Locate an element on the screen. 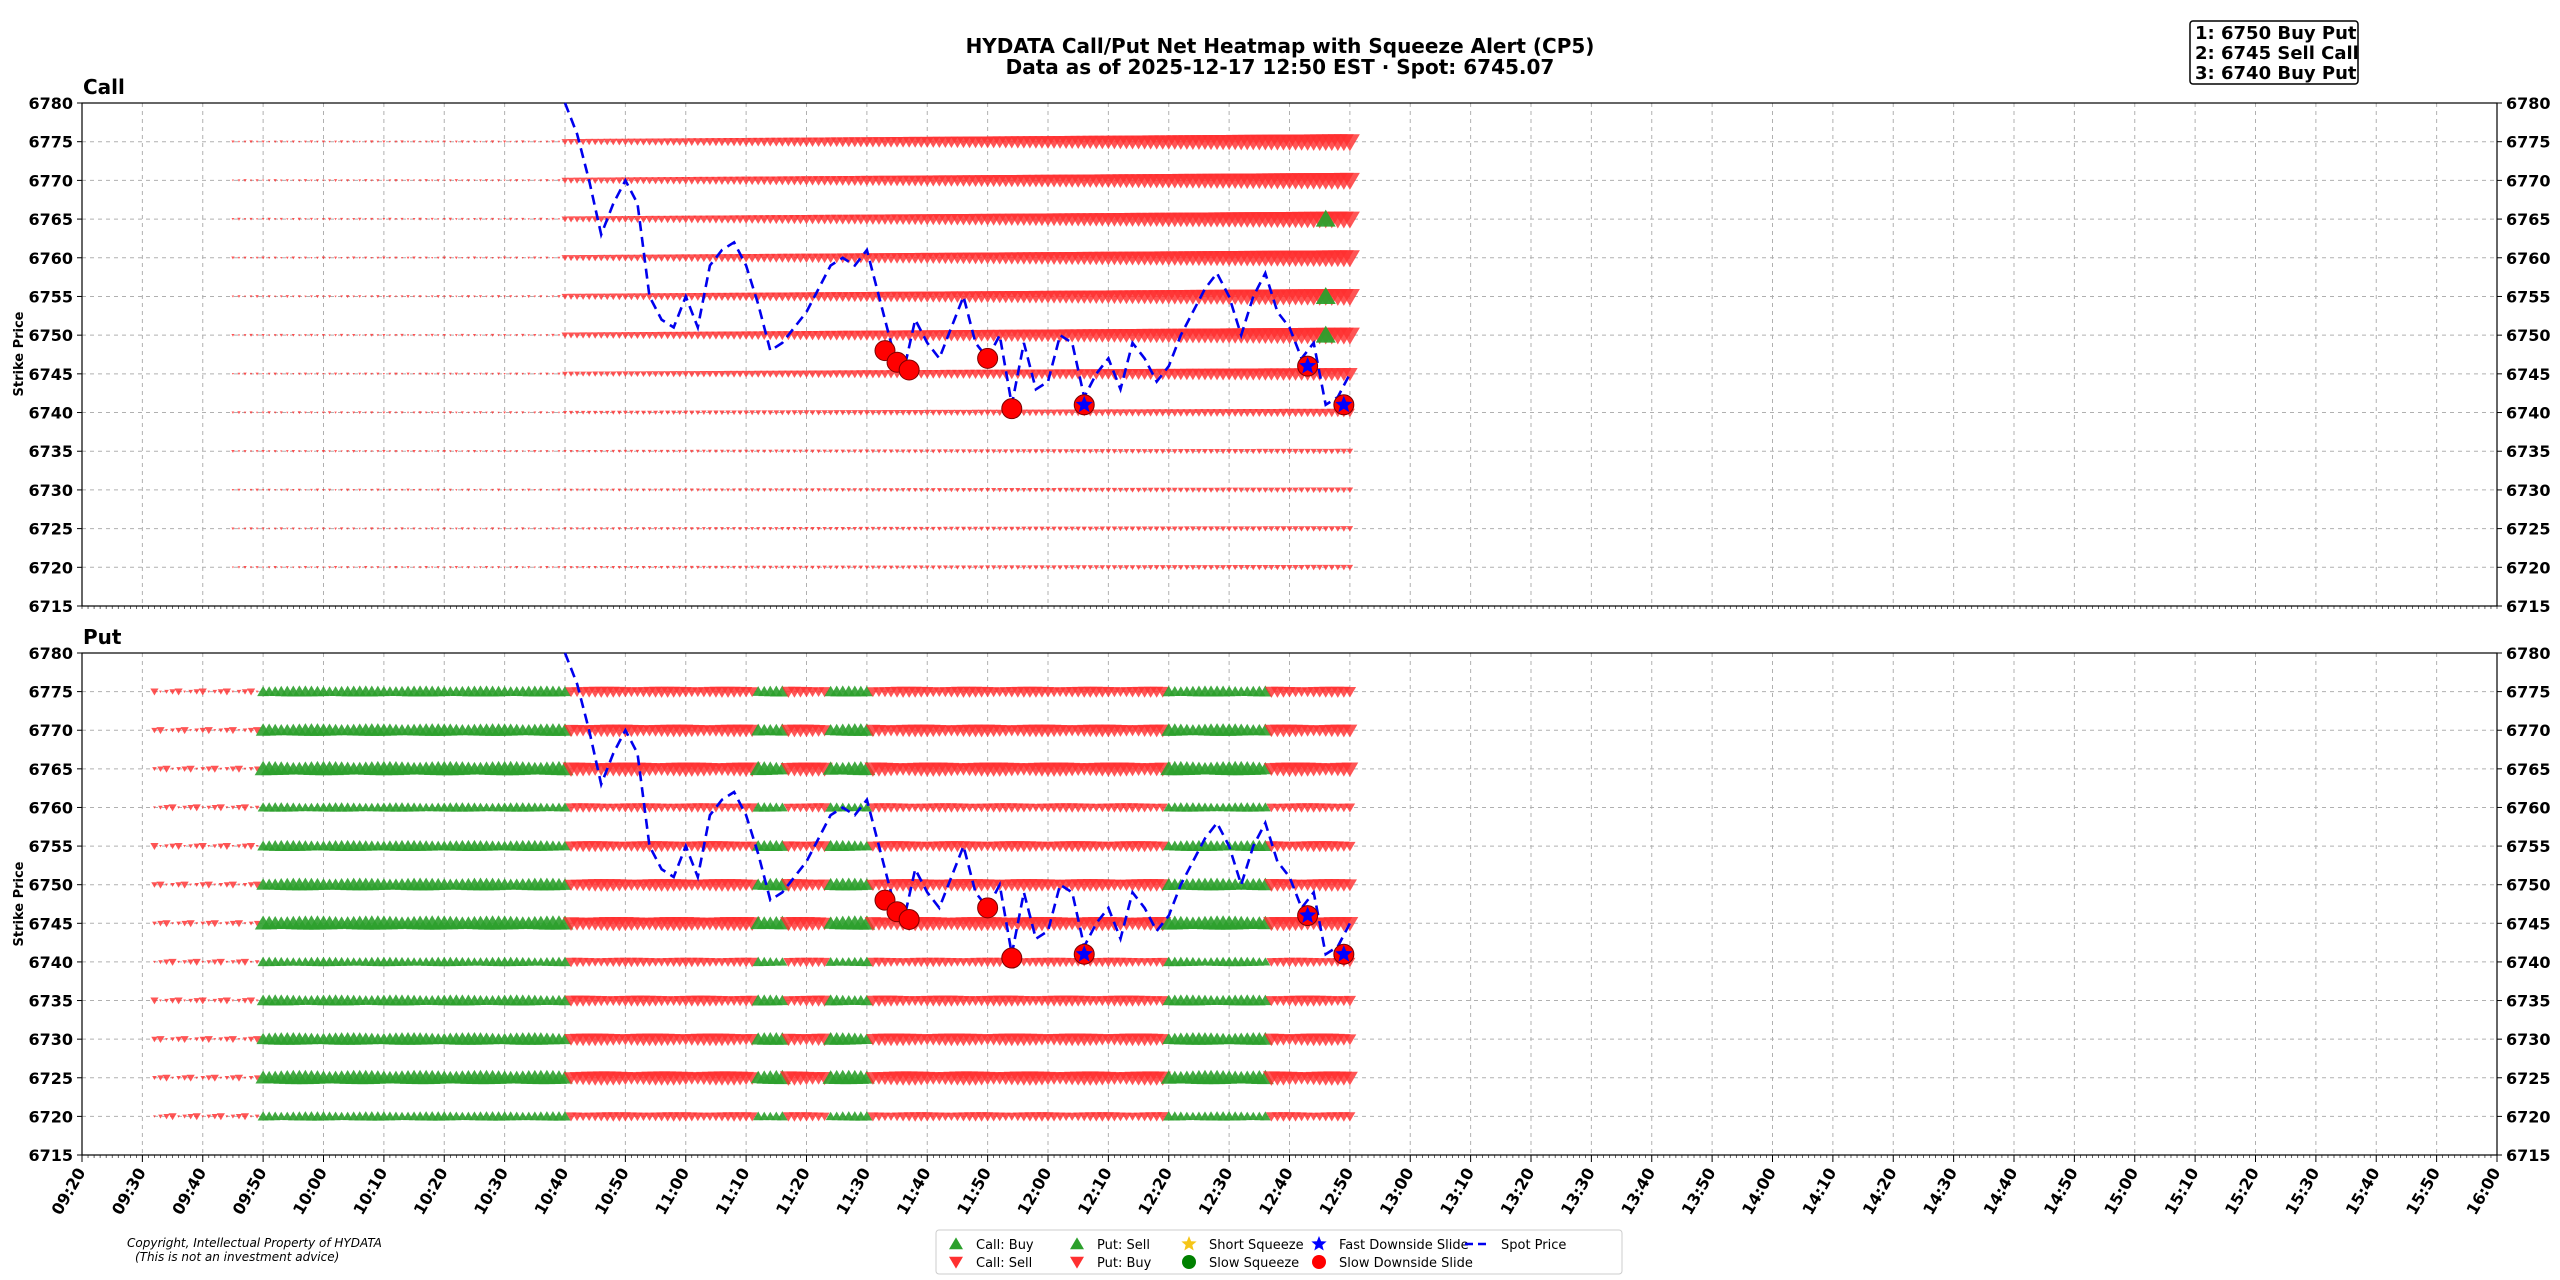 The width and height of the screenshot is (2560, 1280). y-tick-label-right: 6735 is located at coordinates (2528, 1001).